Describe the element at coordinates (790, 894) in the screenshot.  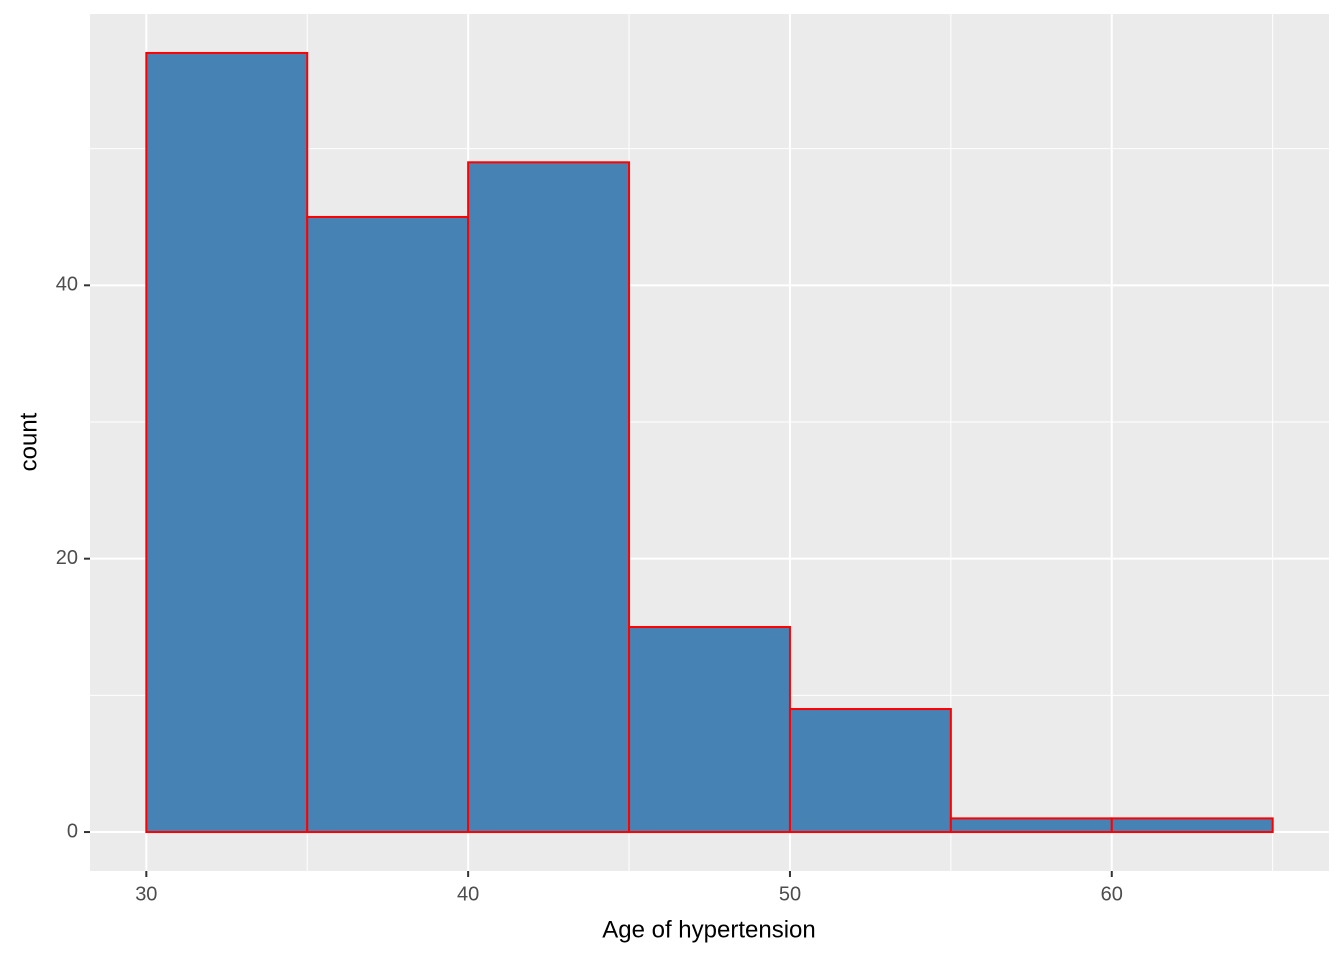
I see `x-tick-label: 50` at that location.